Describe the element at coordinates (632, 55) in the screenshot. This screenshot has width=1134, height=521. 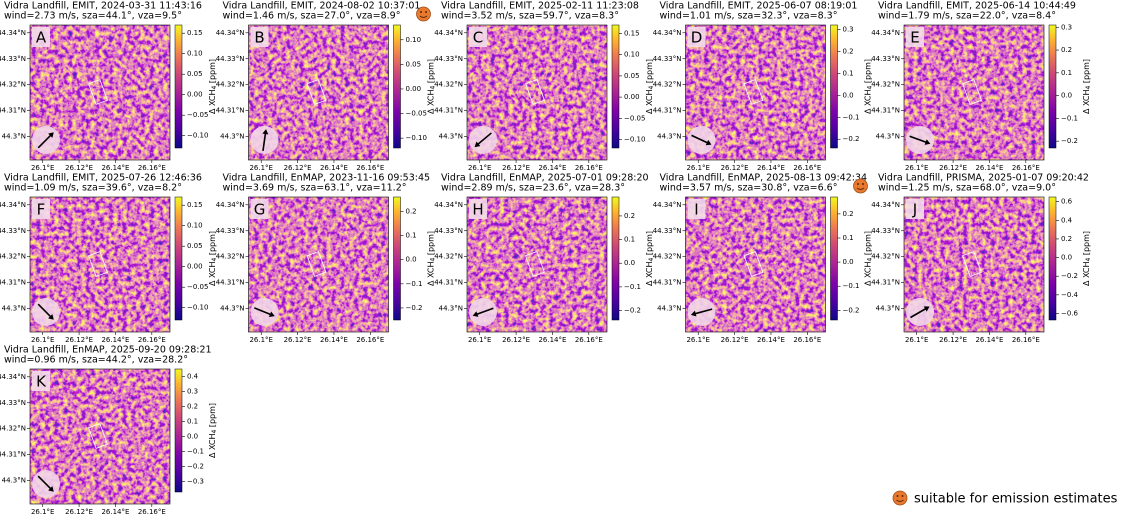
I see `colorbar-tick-label: 0.10` at that location.